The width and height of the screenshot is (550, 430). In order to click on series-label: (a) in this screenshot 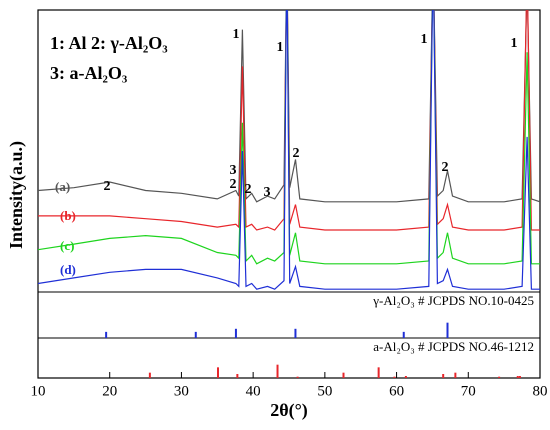, I will do `click(62, 186)`.